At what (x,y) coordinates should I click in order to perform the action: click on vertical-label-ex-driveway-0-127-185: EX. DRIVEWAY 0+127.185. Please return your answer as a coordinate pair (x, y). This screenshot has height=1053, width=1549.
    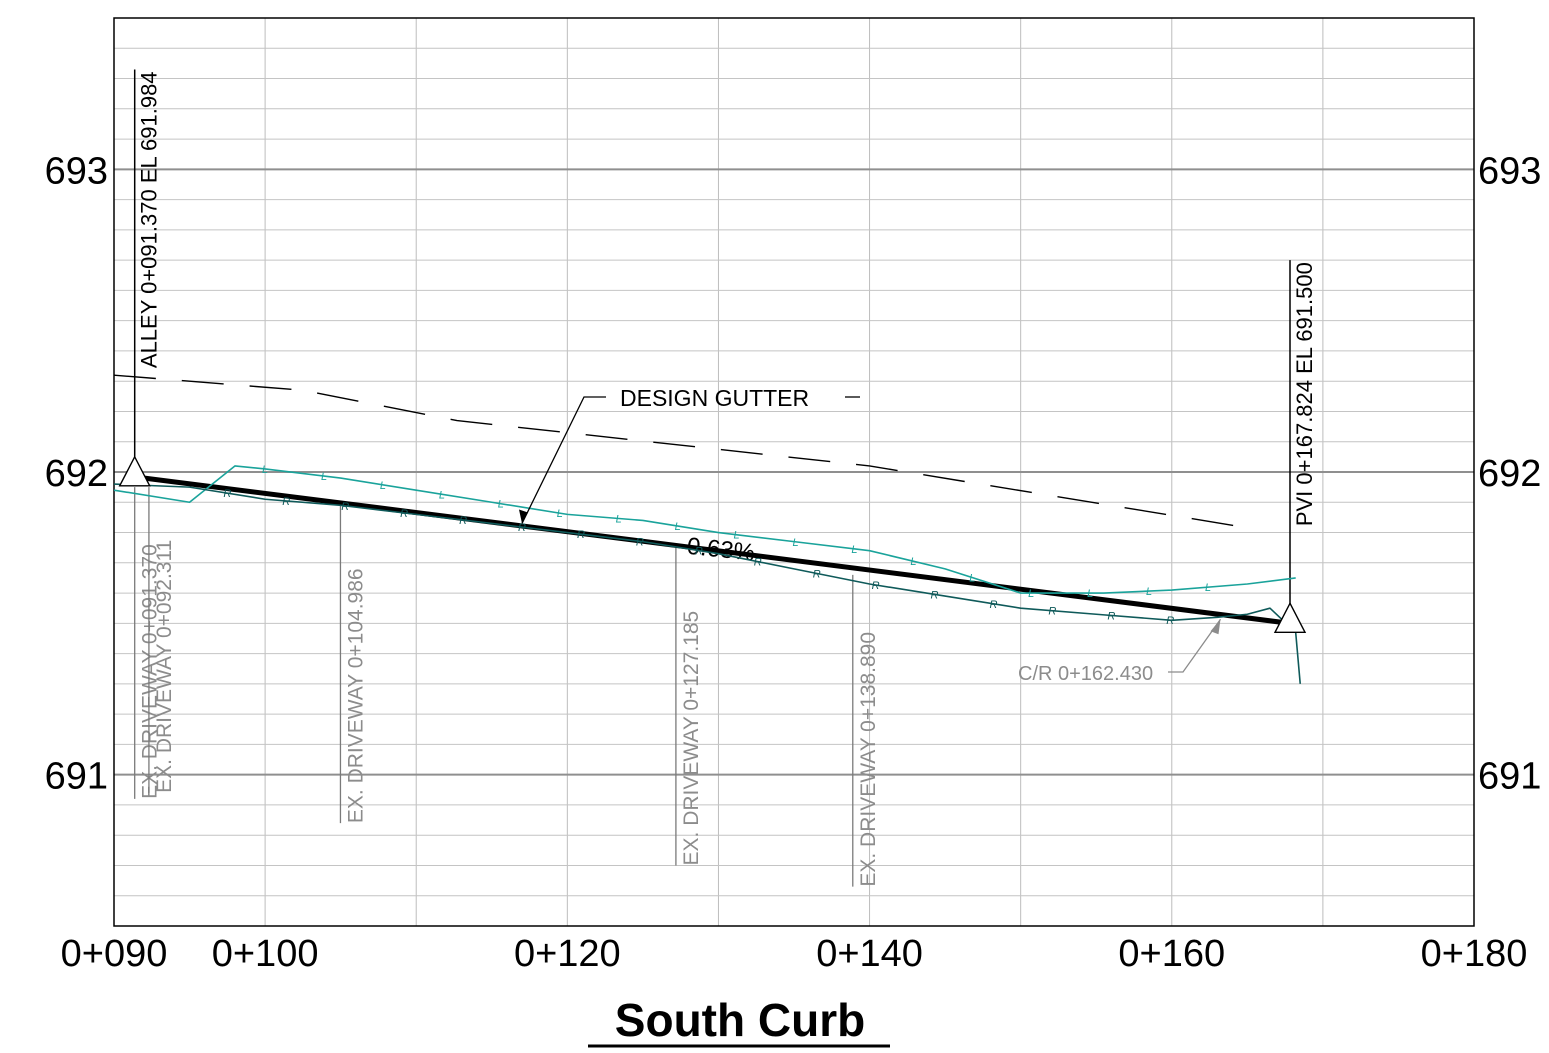
    Looking at the image, I should click on (691, 738).